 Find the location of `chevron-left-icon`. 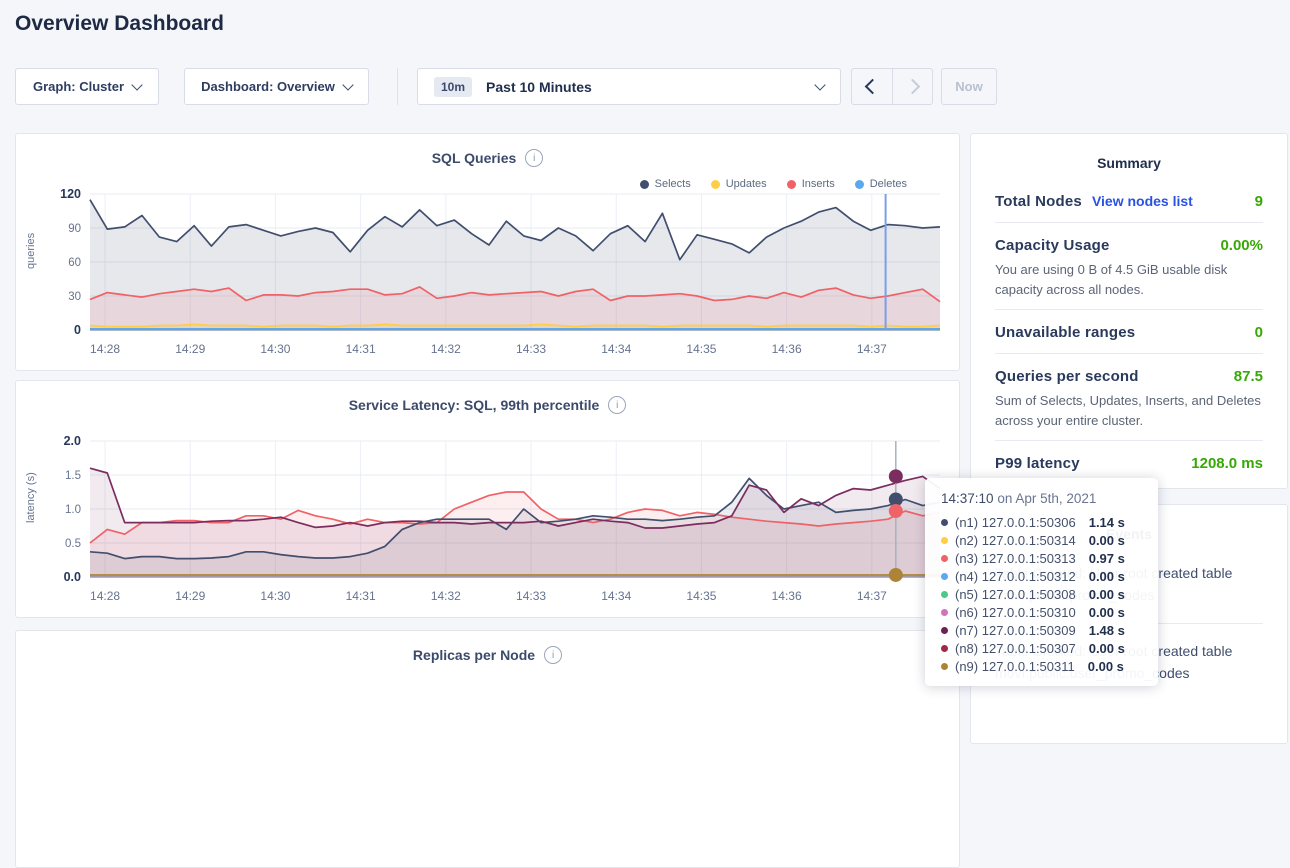

chevron-left-icon is located at coordinates (872, 86).